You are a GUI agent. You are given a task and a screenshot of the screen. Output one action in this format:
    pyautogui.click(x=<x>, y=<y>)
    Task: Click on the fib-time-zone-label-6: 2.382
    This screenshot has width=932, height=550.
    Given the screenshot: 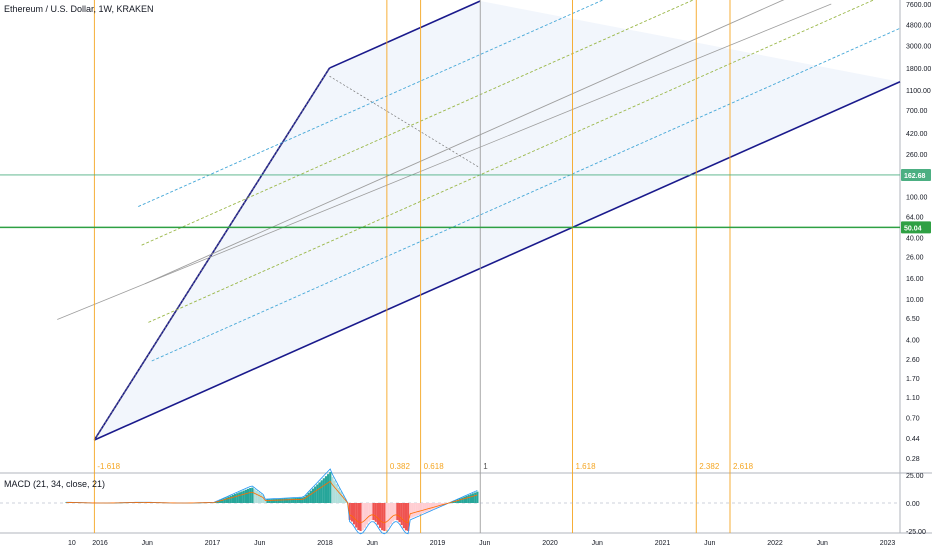 What is the action you would take?
    pyautogui.click(x=709, y=466)
    